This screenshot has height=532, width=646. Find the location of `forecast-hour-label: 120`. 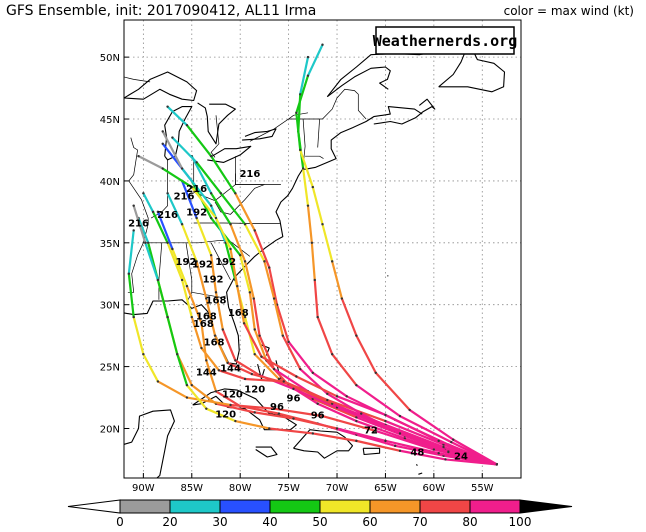

forecast-hour-label: 120 is located at coordinates (254, 390).